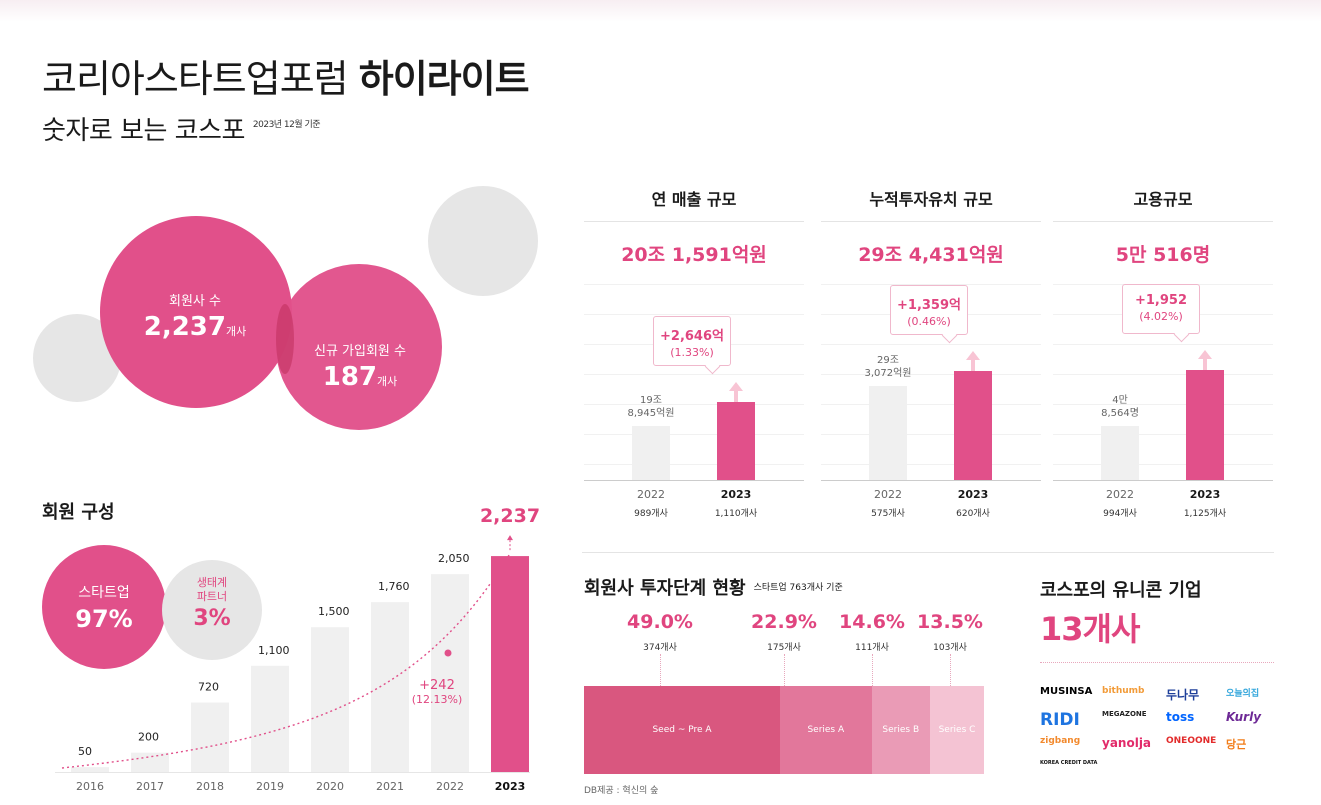 This screenshot has height=805, width=1321. What do you see at coordinates (212, 610) in the screenshot?
I see `partner-circle` at bounding box center [212, 610].